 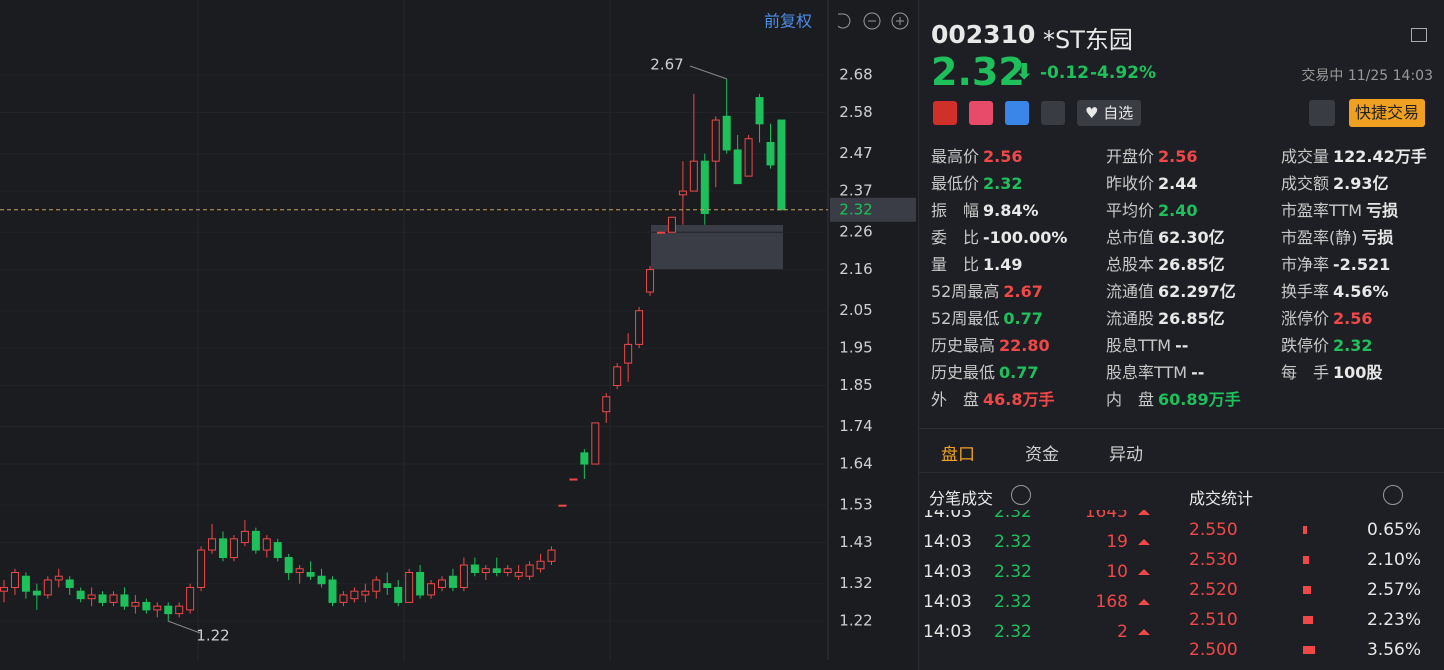 I want to click on stat-label: 成交量, so click(x=1305, y=156).